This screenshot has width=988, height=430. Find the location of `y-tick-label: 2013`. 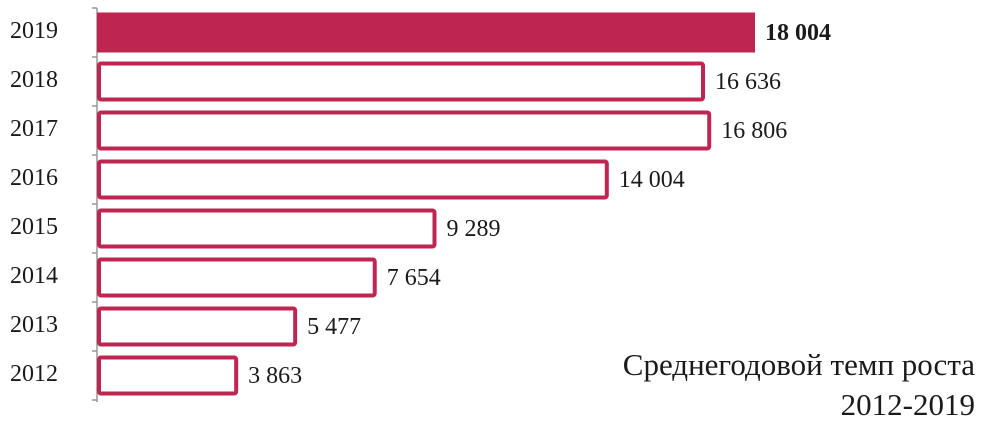

y-tick-label: 2013 is located at coordinates (34, 325).